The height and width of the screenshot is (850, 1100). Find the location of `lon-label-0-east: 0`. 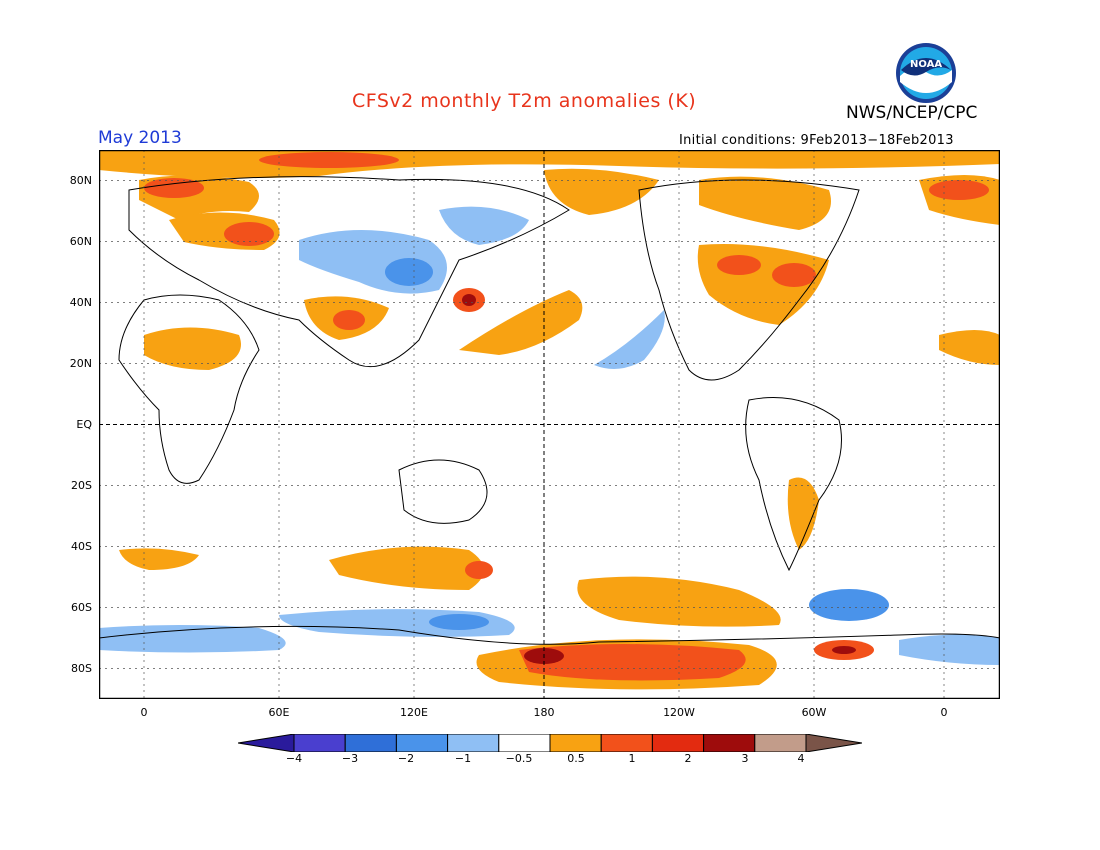

lon-label-0-east: 0 is located at coordinates (944, 712).